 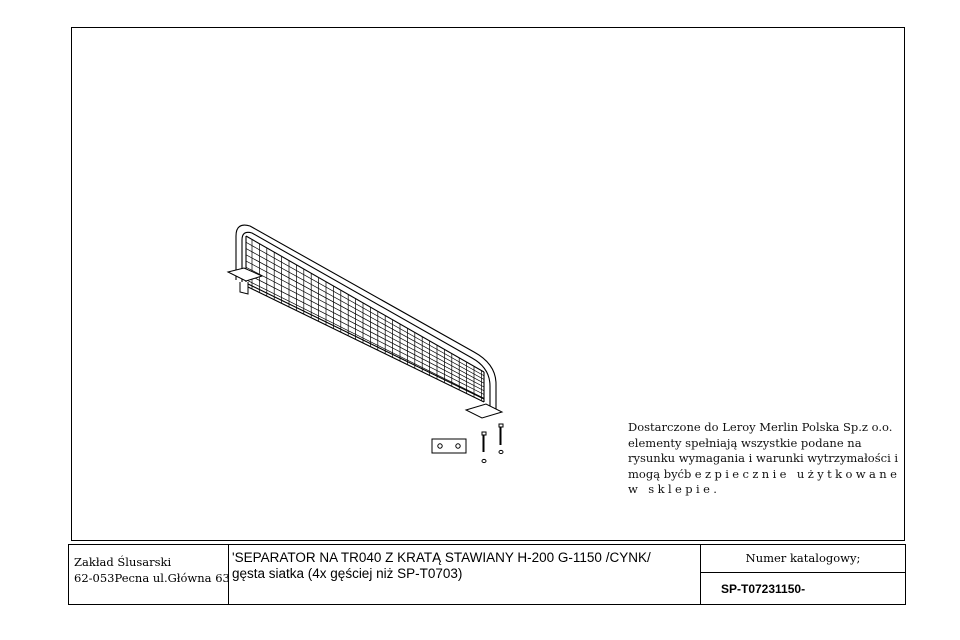 I want to click on note-line: mogą byćbezpiecznie użytkowane, so click(x=763, y=475).